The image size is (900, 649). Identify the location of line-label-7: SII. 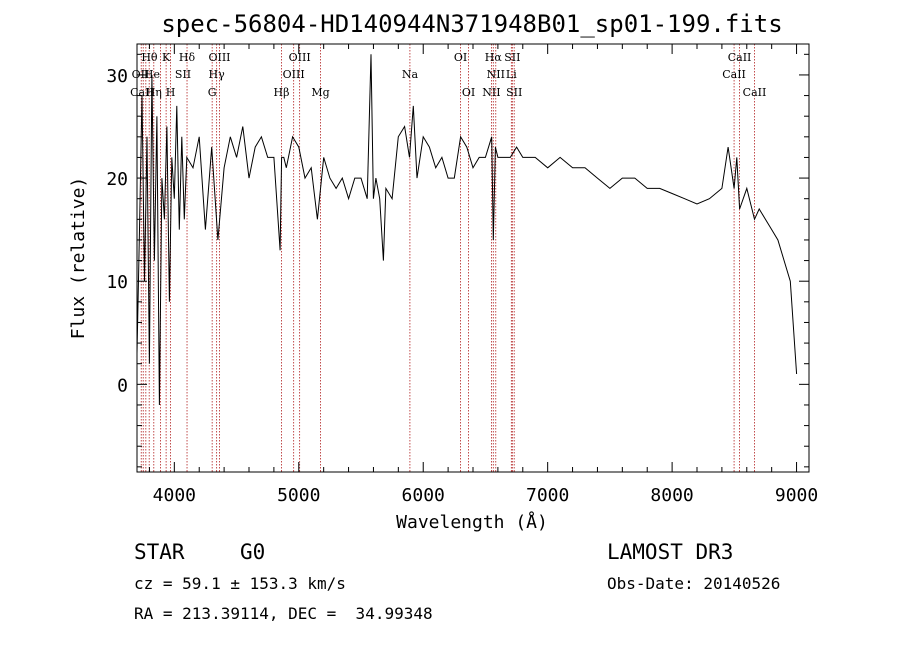
(512, 57).